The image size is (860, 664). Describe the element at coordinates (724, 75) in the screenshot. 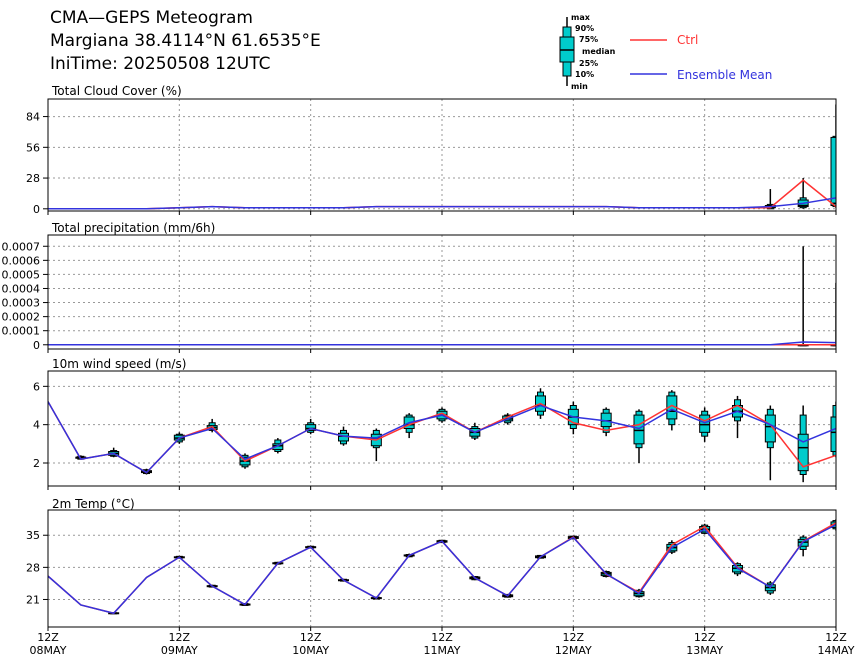

I see `legend-mean-label: Ensemble Mean` at that location.